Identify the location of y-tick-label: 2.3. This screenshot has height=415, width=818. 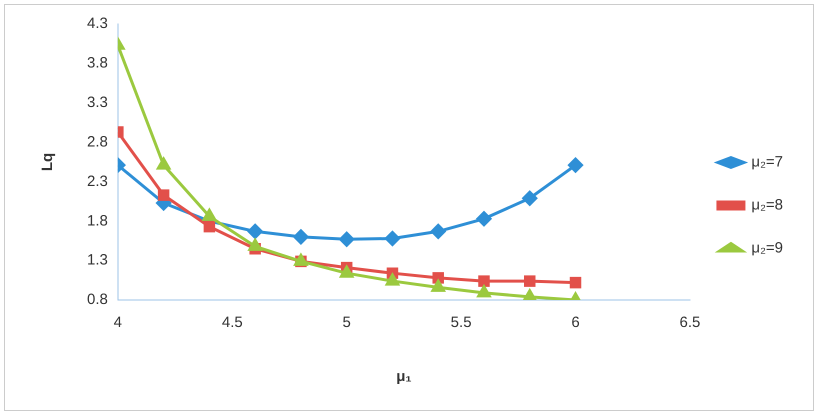
(97, 181).